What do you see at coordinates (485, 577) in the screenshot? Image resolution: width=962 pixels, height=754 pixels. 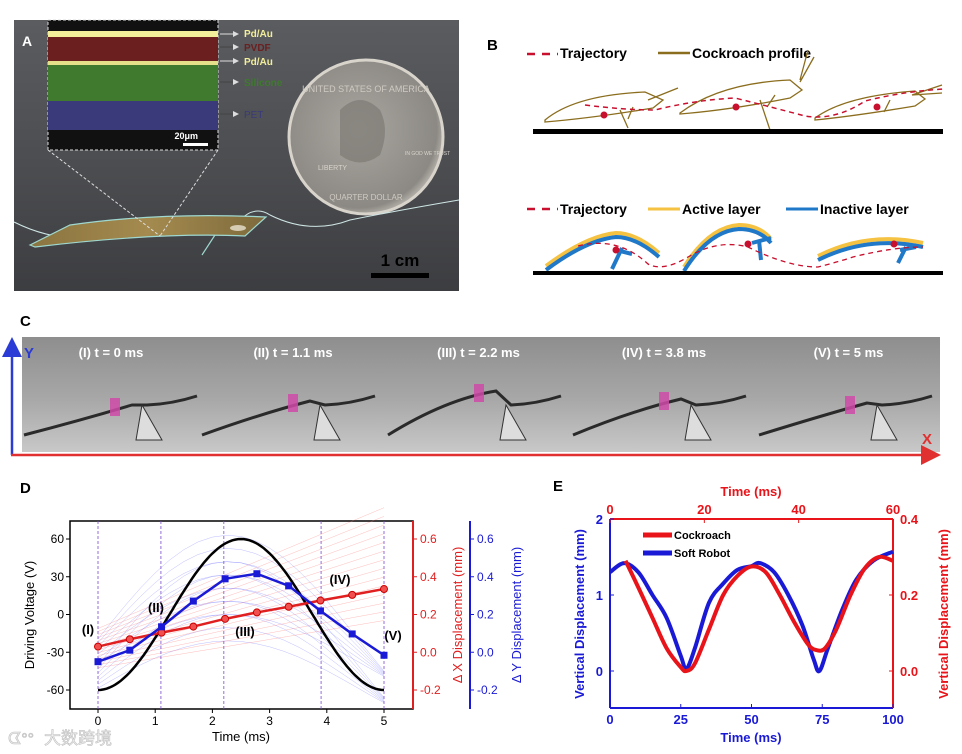 I see `right2-tick-label: 0.4` at bounding box center [485, 577].